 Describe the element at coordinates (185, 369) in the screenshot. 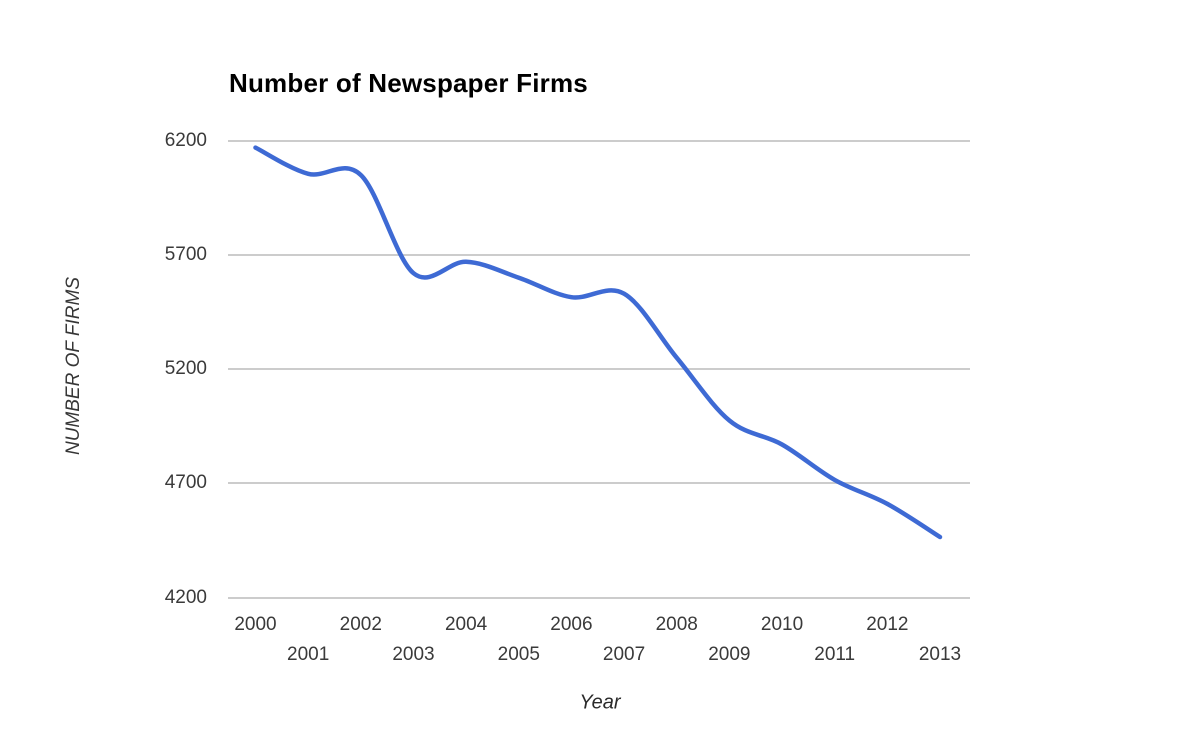

I see `y-tick-label-5200: 5200` at that location.